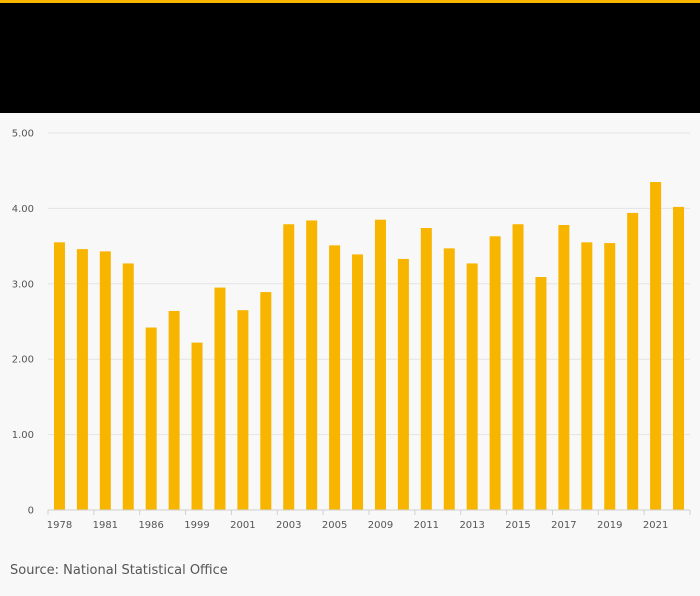  I want to click on x-tick-label: 2013, so click(471, 525).